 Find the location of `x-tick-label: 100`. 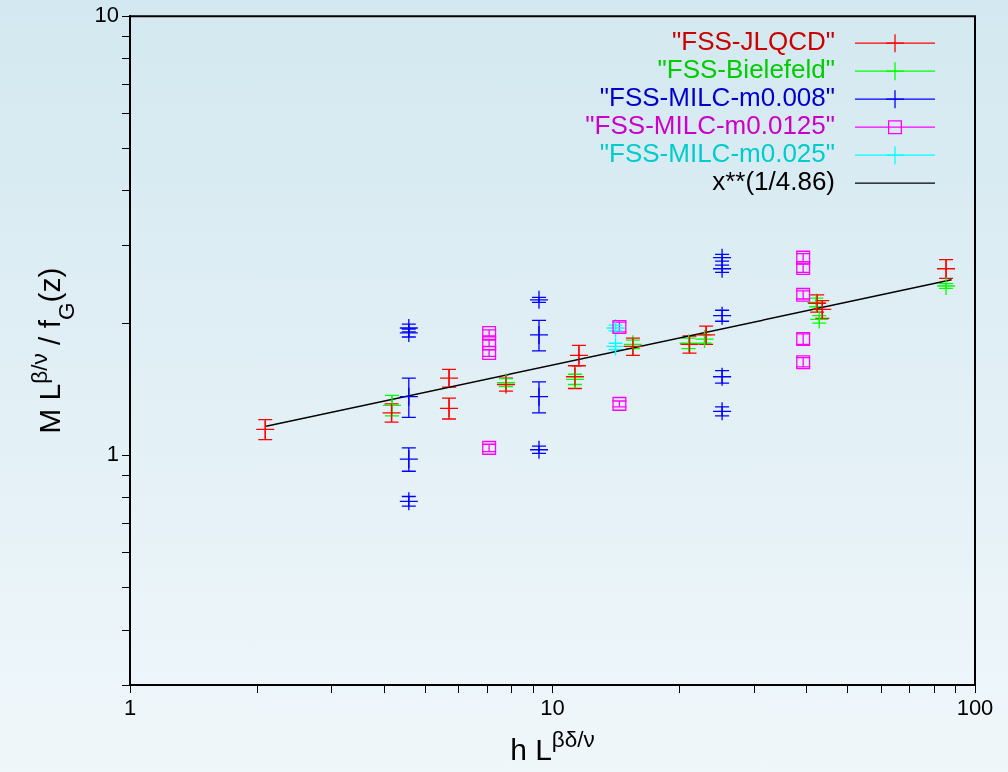

x-tick-label: 100 is located at coordinates (975, 708).